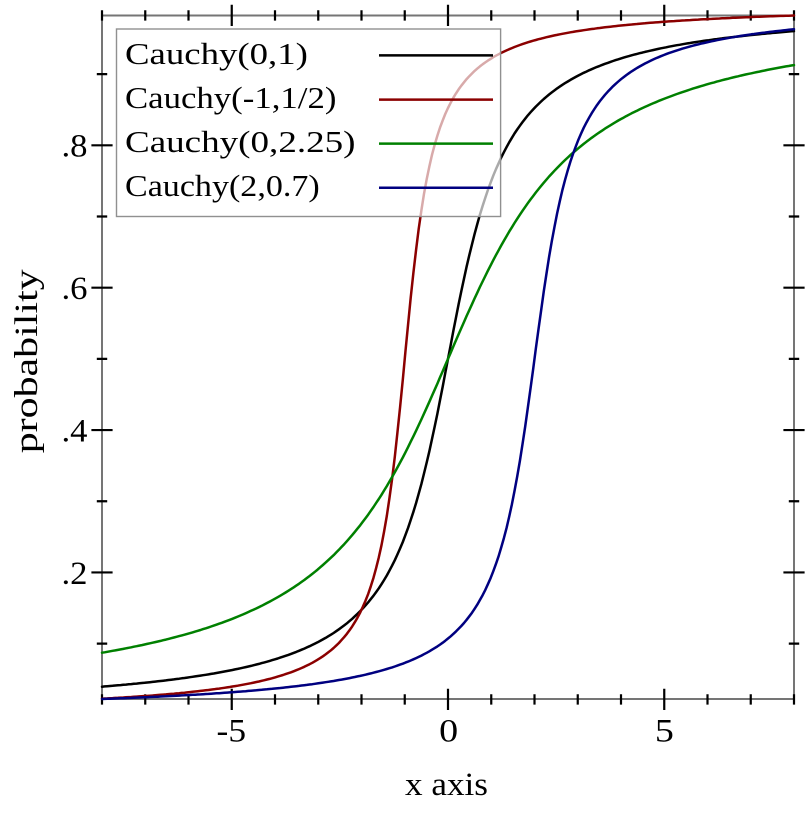 The height and width of the screenshot is (817, 812). What do you see at coordinates (448, 732) in the screenshot?
I see `svg-text: 0` at bounding box center [448, 732].